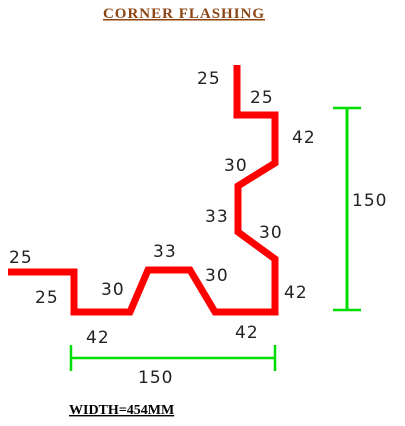 The image size is (405, 426). What do you see at coordinates (98, 338) in the screenshot?
I see `label-bottom-left: 42` at bounding box center [98, 338].